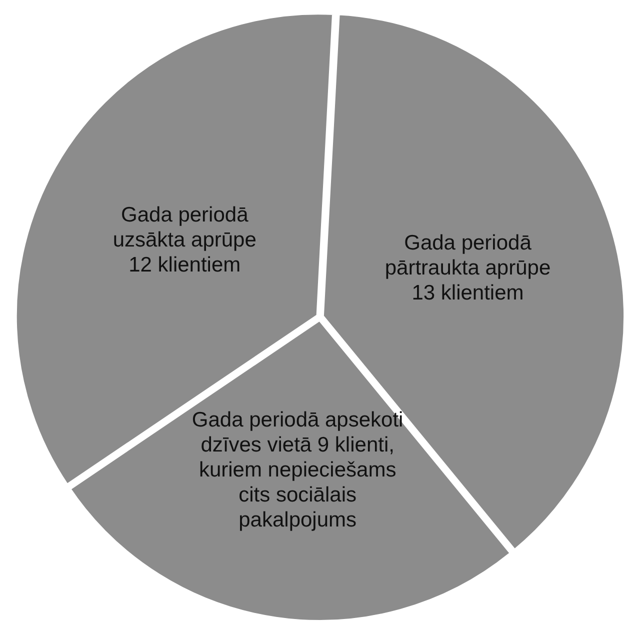 The width and height of the screenshot is (640, 634). Describe the element at coordinates (184, 239) in the screenshot. I see `slice-label: Gada periodā uzsākta aprūpe 12 klientiem` at that location.